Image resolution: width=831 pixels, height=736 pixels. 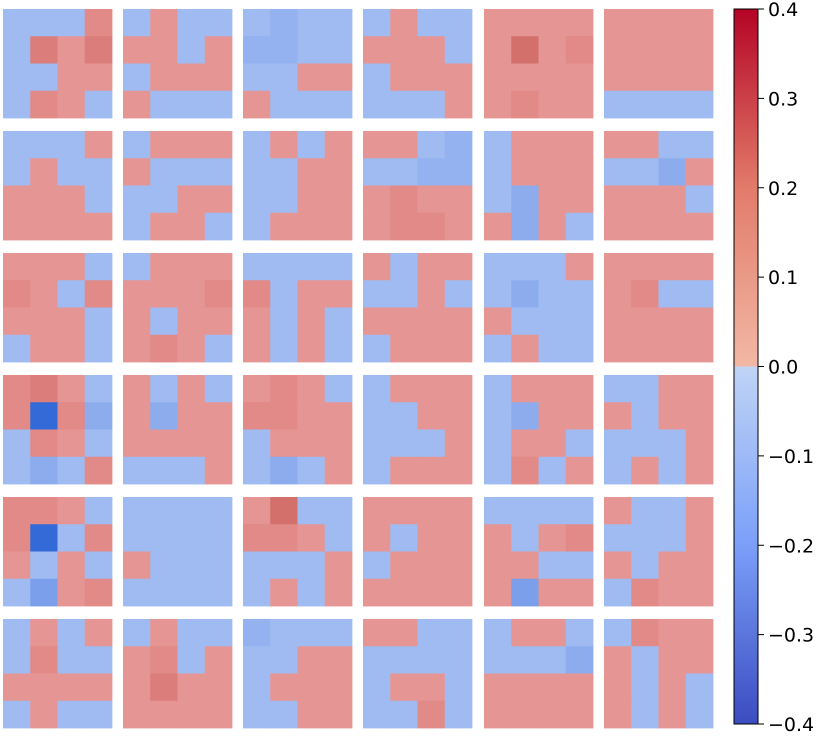 I want to click on heatmap-panel-r5-c5, so click(x=539, y=552).